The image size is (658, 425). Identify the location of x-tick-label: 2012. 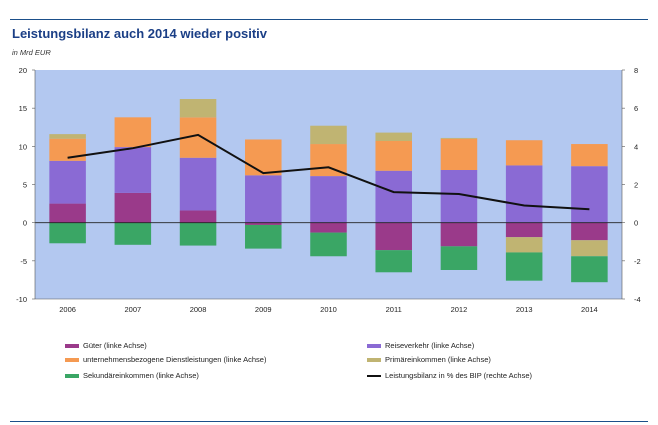
(459, 309).